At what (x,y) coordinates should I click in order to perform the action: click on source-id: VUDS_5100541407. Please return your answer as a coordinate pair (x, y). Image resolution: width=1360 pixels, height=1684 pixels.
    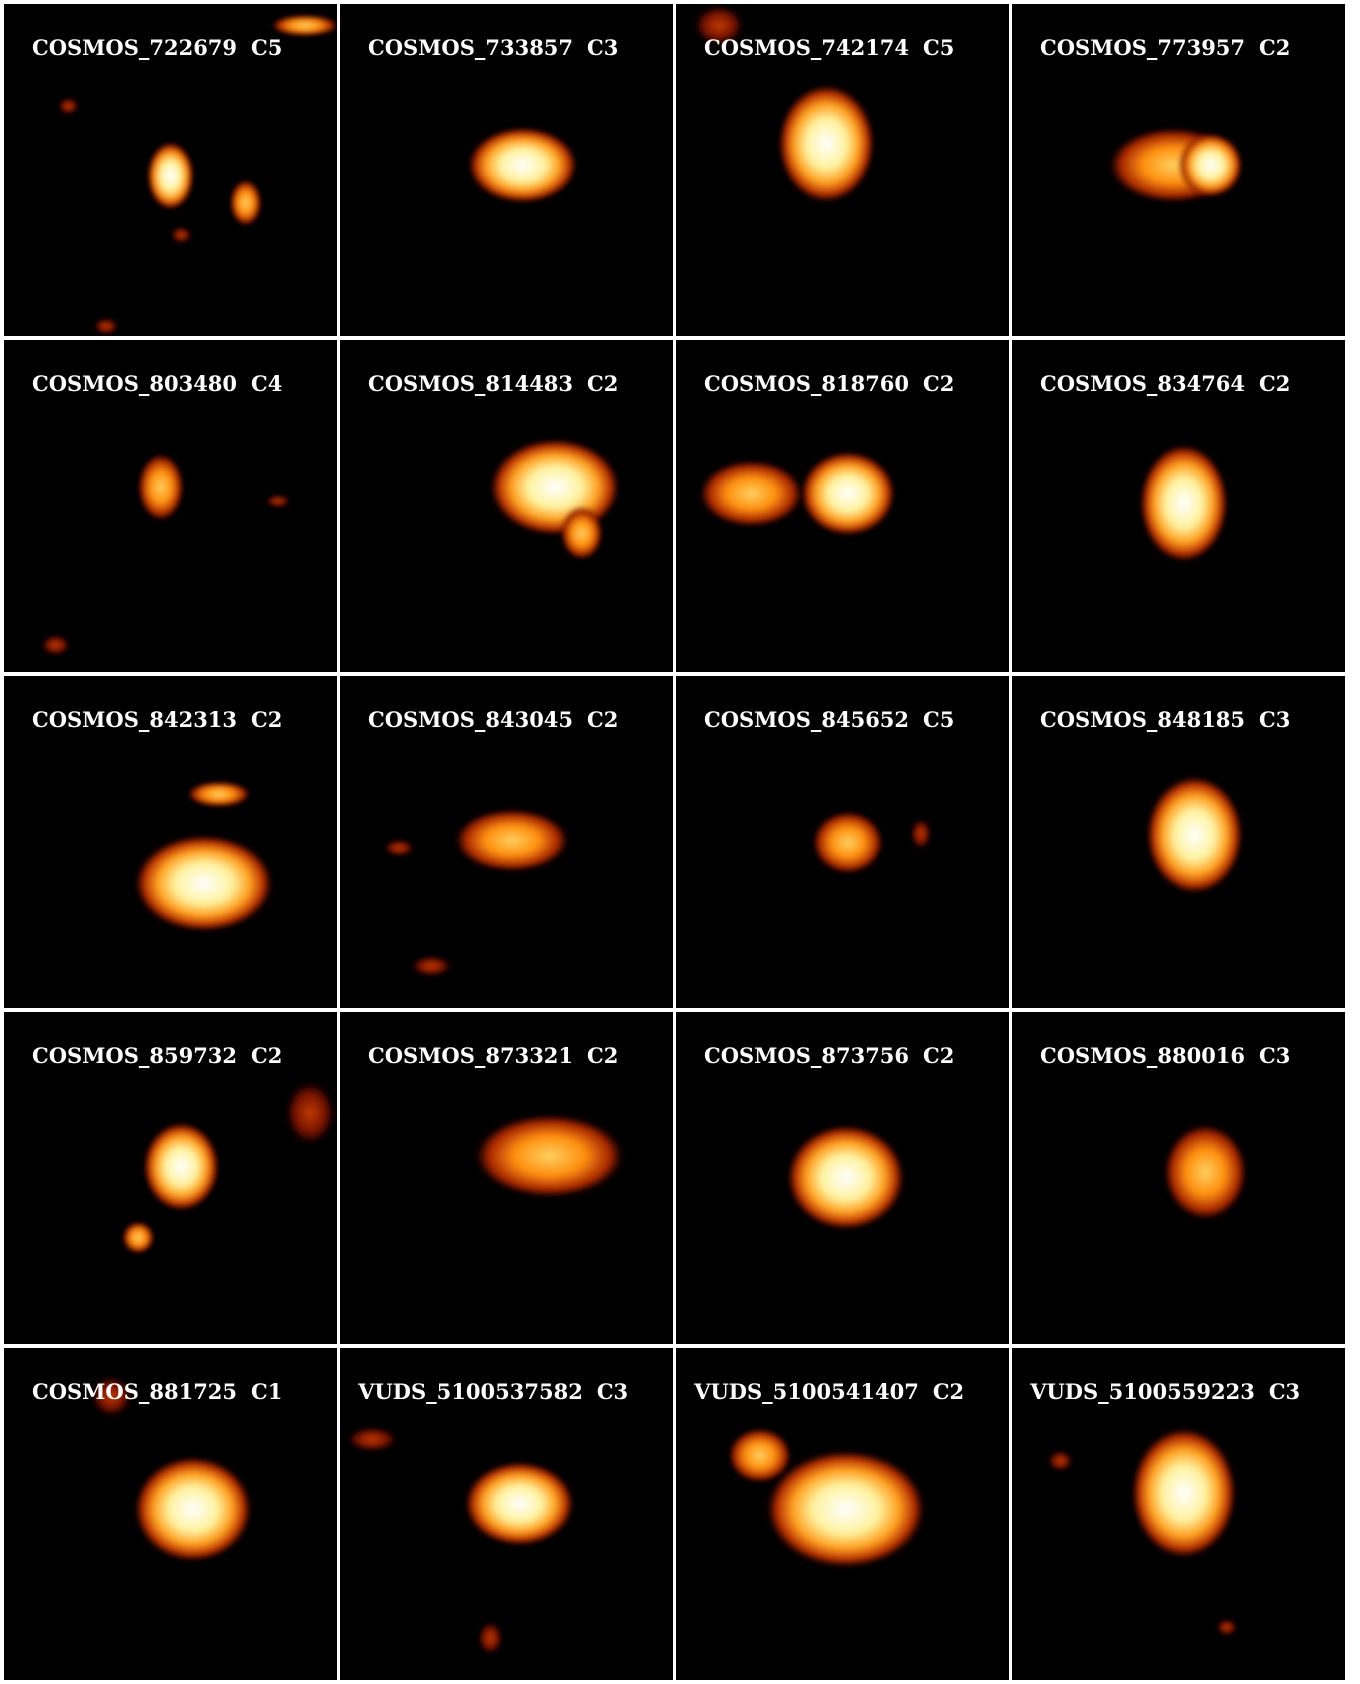
    Looking at the image, I should click on (806, 1391).